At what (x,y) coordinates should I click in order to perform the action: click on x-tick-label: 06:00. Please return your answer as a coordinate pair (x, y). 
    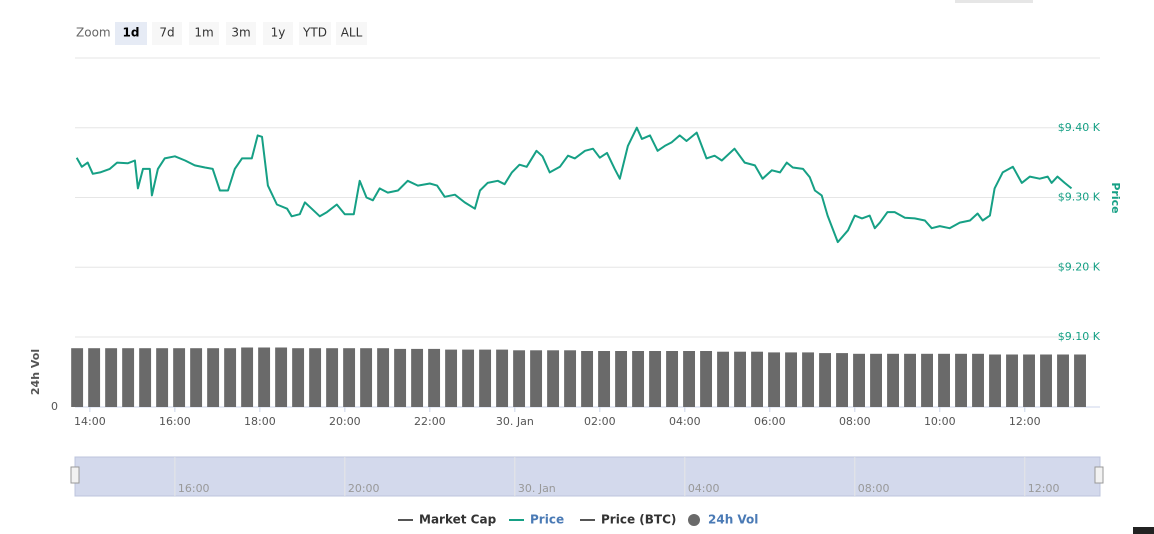
    Looking at the image, I should click on (770, 421).